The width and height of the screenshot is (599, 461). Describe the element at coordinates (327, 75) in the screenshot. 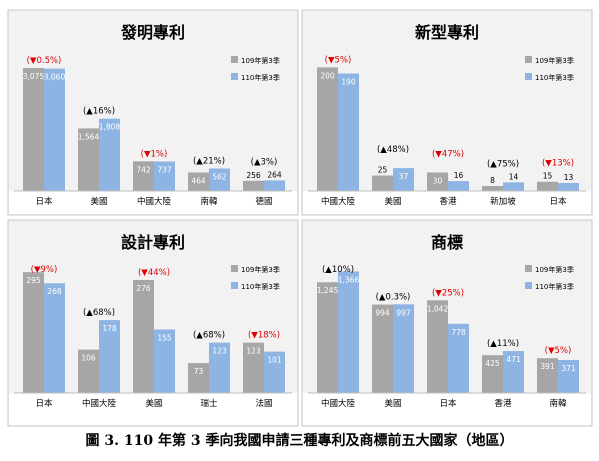

I see `value-label-s1-1: 200` at that location.